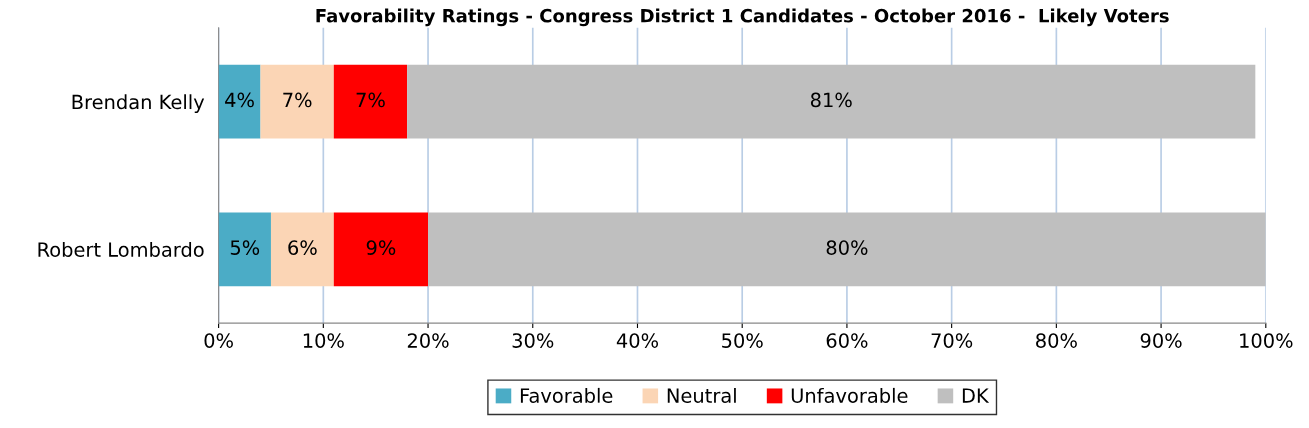  Describe the element at coordinates (138, 104) in the screenshot. I see `y-tick-label: Brendan Kelly` at that location.